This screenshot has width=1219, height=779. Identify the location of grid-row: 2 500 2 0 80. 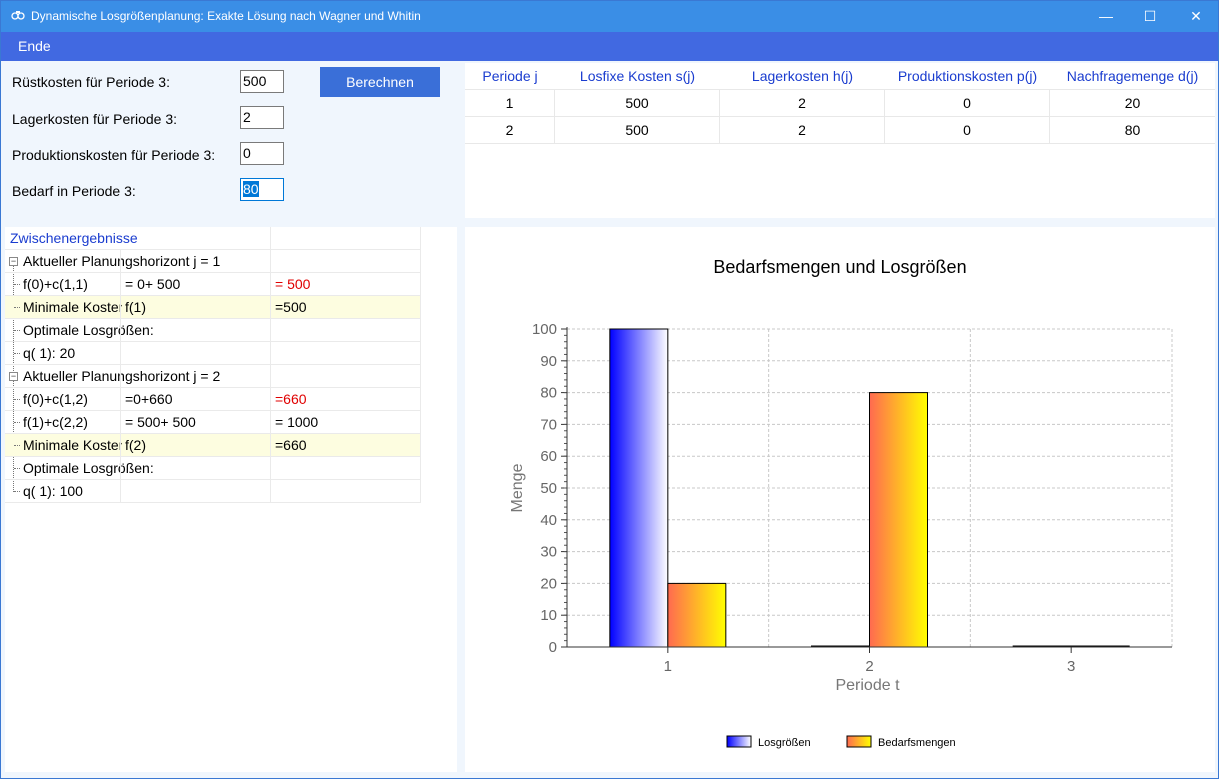
(840, 130).